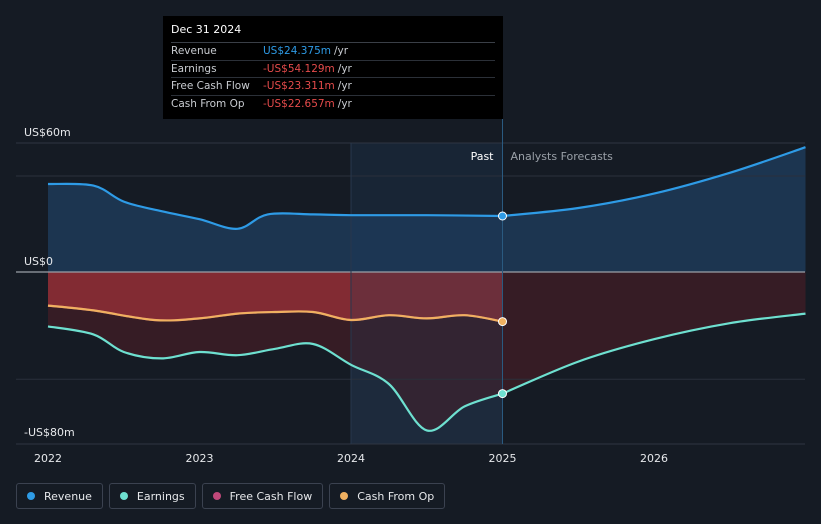 This screenshot has width=821, height=524. I want to click on cash-from-op-dot-icon, so click(344, 496).